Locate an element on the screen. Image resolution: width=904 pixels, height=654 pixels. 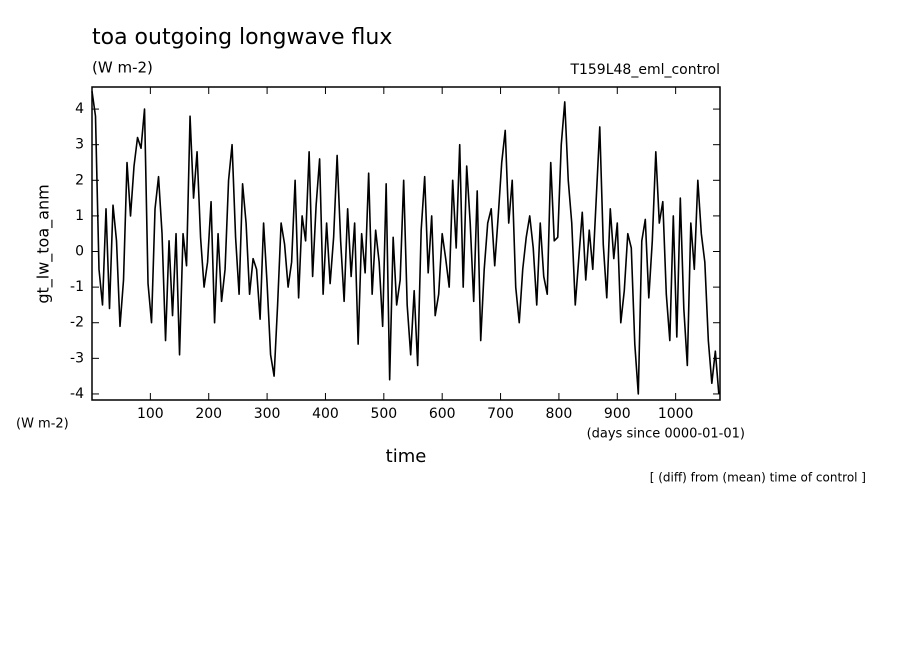
y-tick-label: 4 is located at coordinates (79, 109).